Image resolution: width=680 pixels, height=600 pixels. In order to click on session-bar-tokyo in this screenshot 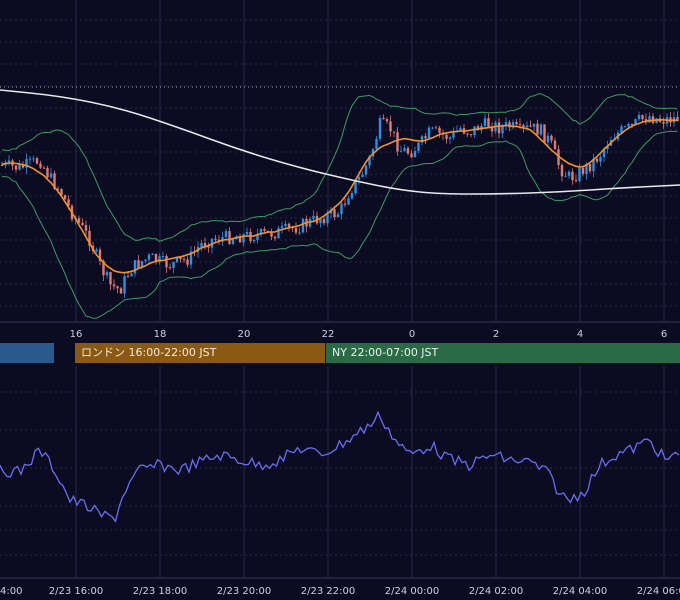, I will do `click(27, 353)`.